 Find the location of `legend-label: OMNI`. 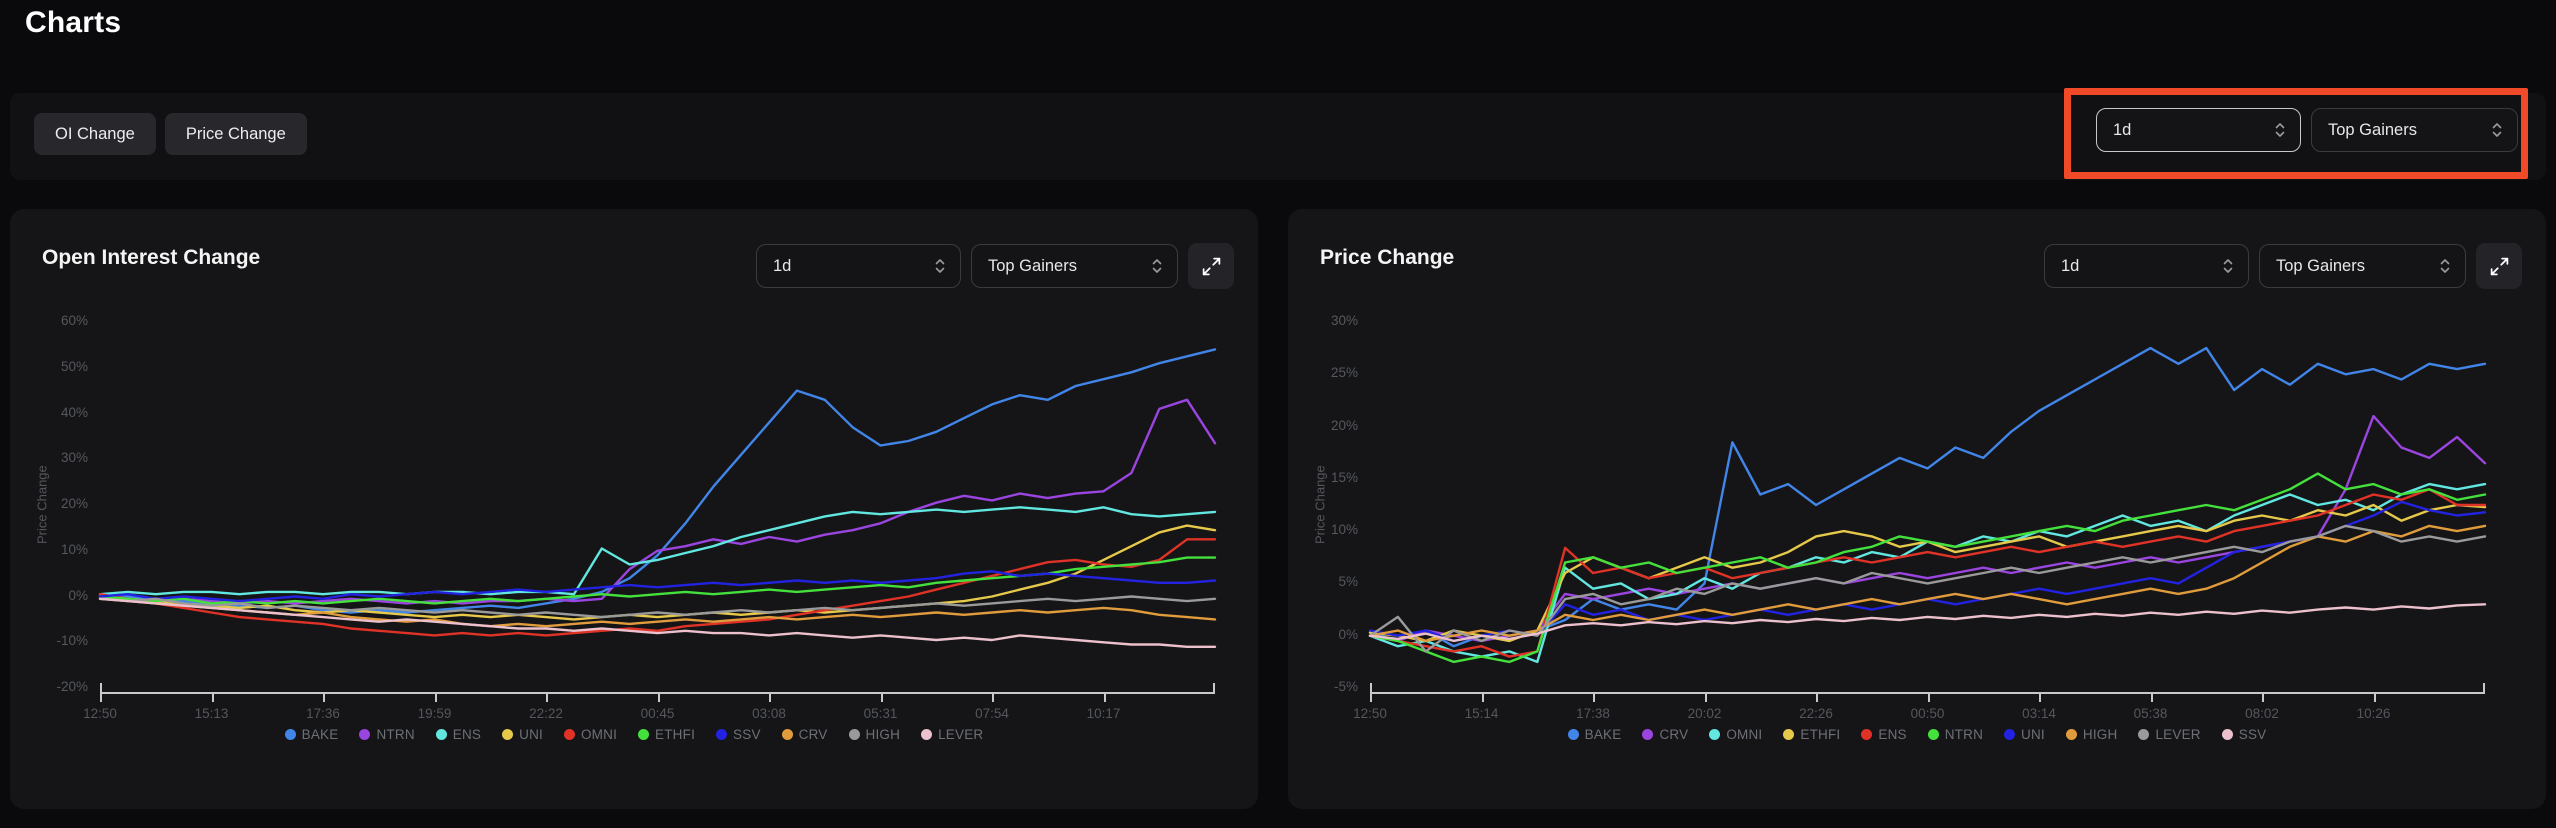

legend-label: OMNI is located at coordinates (599, 734).